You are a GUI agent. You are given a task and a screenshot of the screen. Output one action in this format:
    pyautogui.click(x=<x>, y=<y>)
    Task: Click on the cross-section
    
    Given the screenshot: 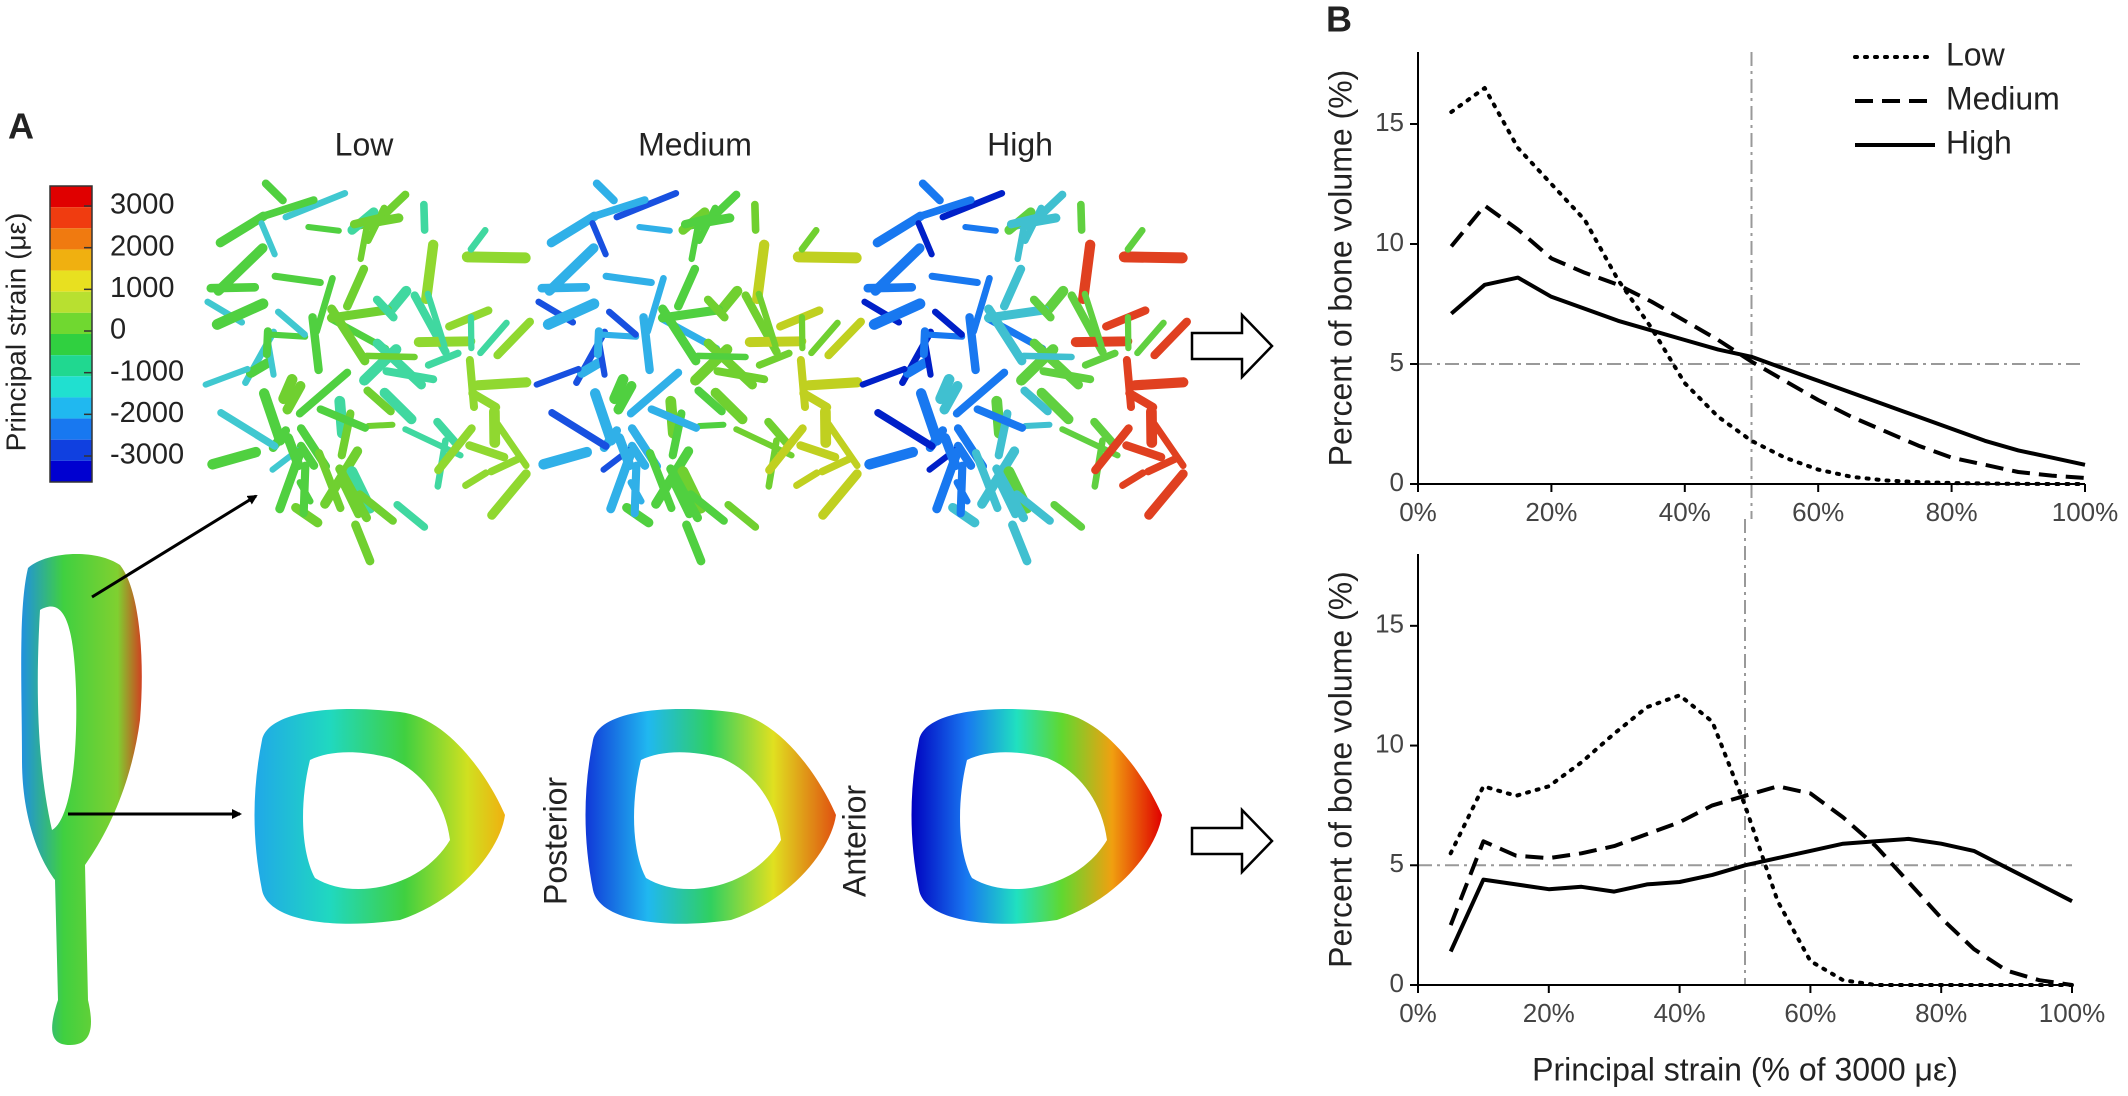 What is the action you would take?
    pyautogui.click(x=379, y=816)
    